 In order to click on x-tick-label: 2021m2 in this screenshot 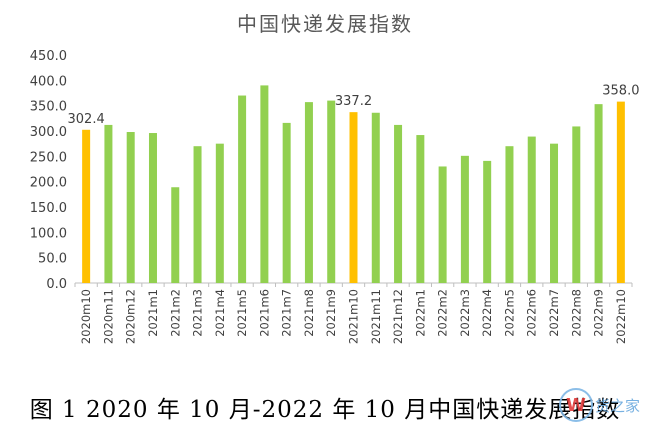, I will do `click(175, 313)`.